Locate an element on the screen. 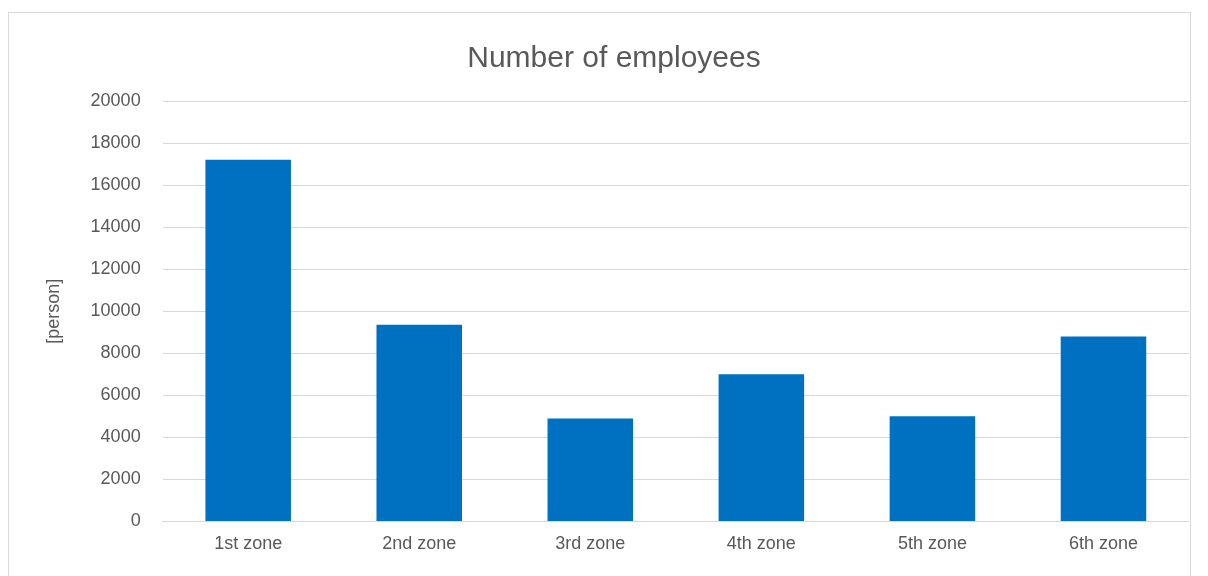 Image resolution: width=1208 pixels, height=576 pixels. x-tick-label: 3rd zone is located at coordinates (590, 543).